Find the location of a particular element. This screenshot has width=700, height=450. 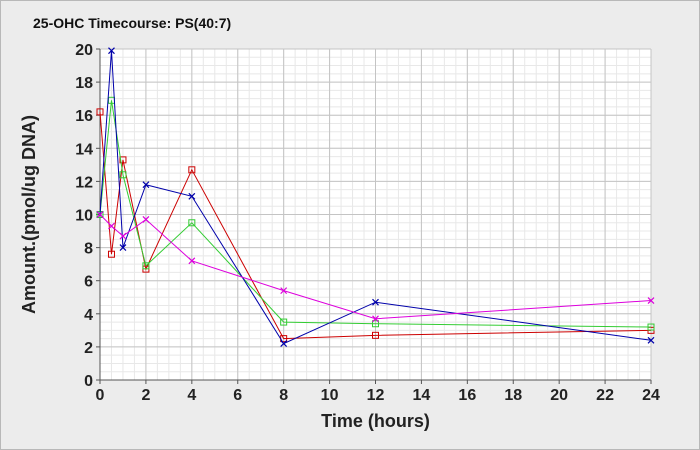

x-tick-label: 4 is located at coordinates (191, 395).